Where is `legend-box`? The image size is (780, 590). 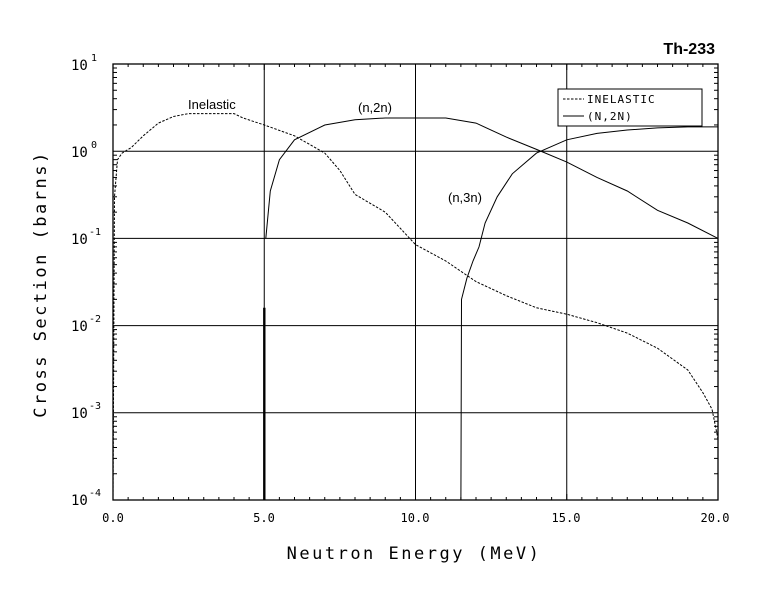 legend-box is located at coordinates (630, 107).